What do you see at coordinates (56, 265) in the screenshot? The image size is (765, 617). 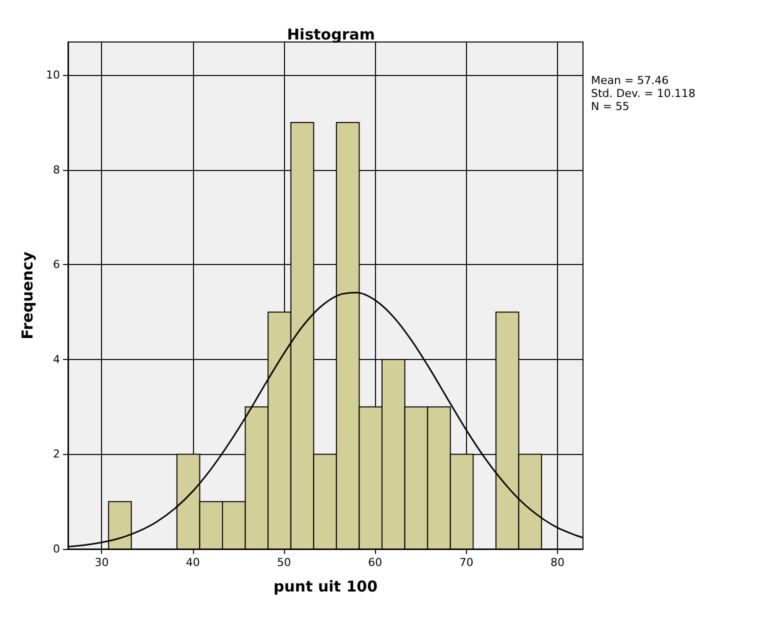 I see `y-tick-label: 6` at bounding box center [56, 265].